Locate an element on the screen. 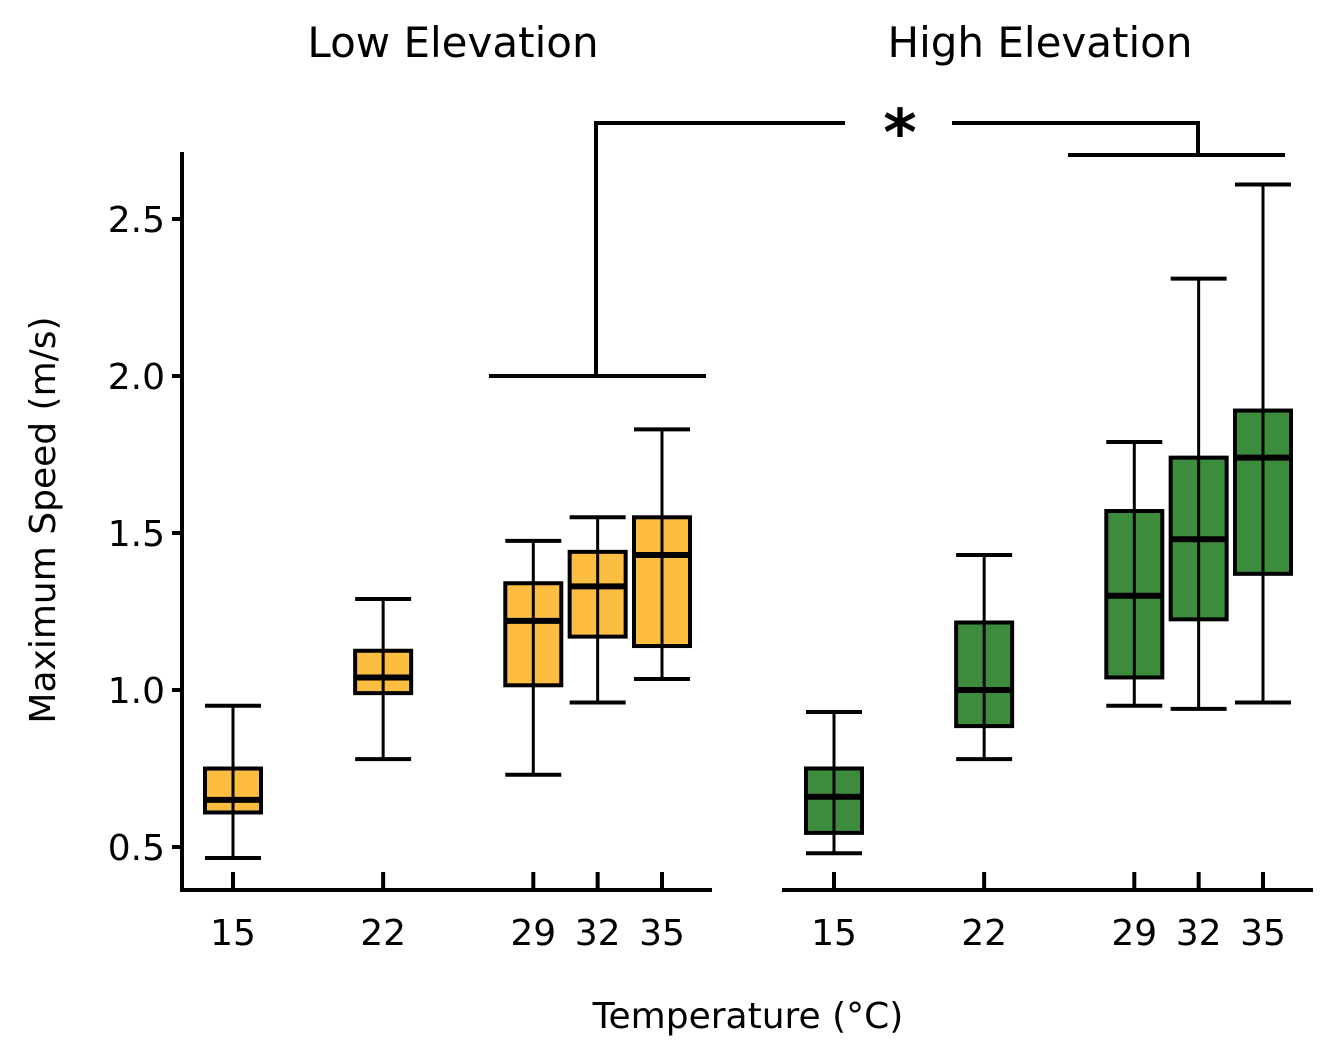  y-tick-label: 1.5 is located at coordinates (136, 534).